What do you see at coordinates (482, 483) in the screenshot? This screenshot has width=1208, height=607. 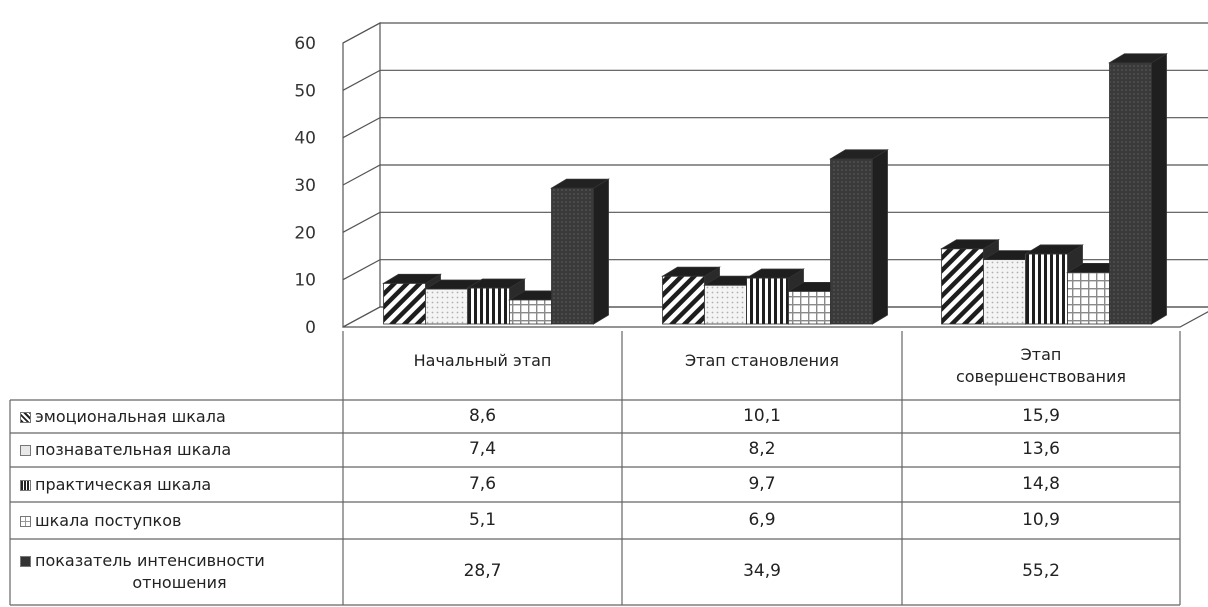 I see `data-label: 7,6` at bounding box center [482, 483].